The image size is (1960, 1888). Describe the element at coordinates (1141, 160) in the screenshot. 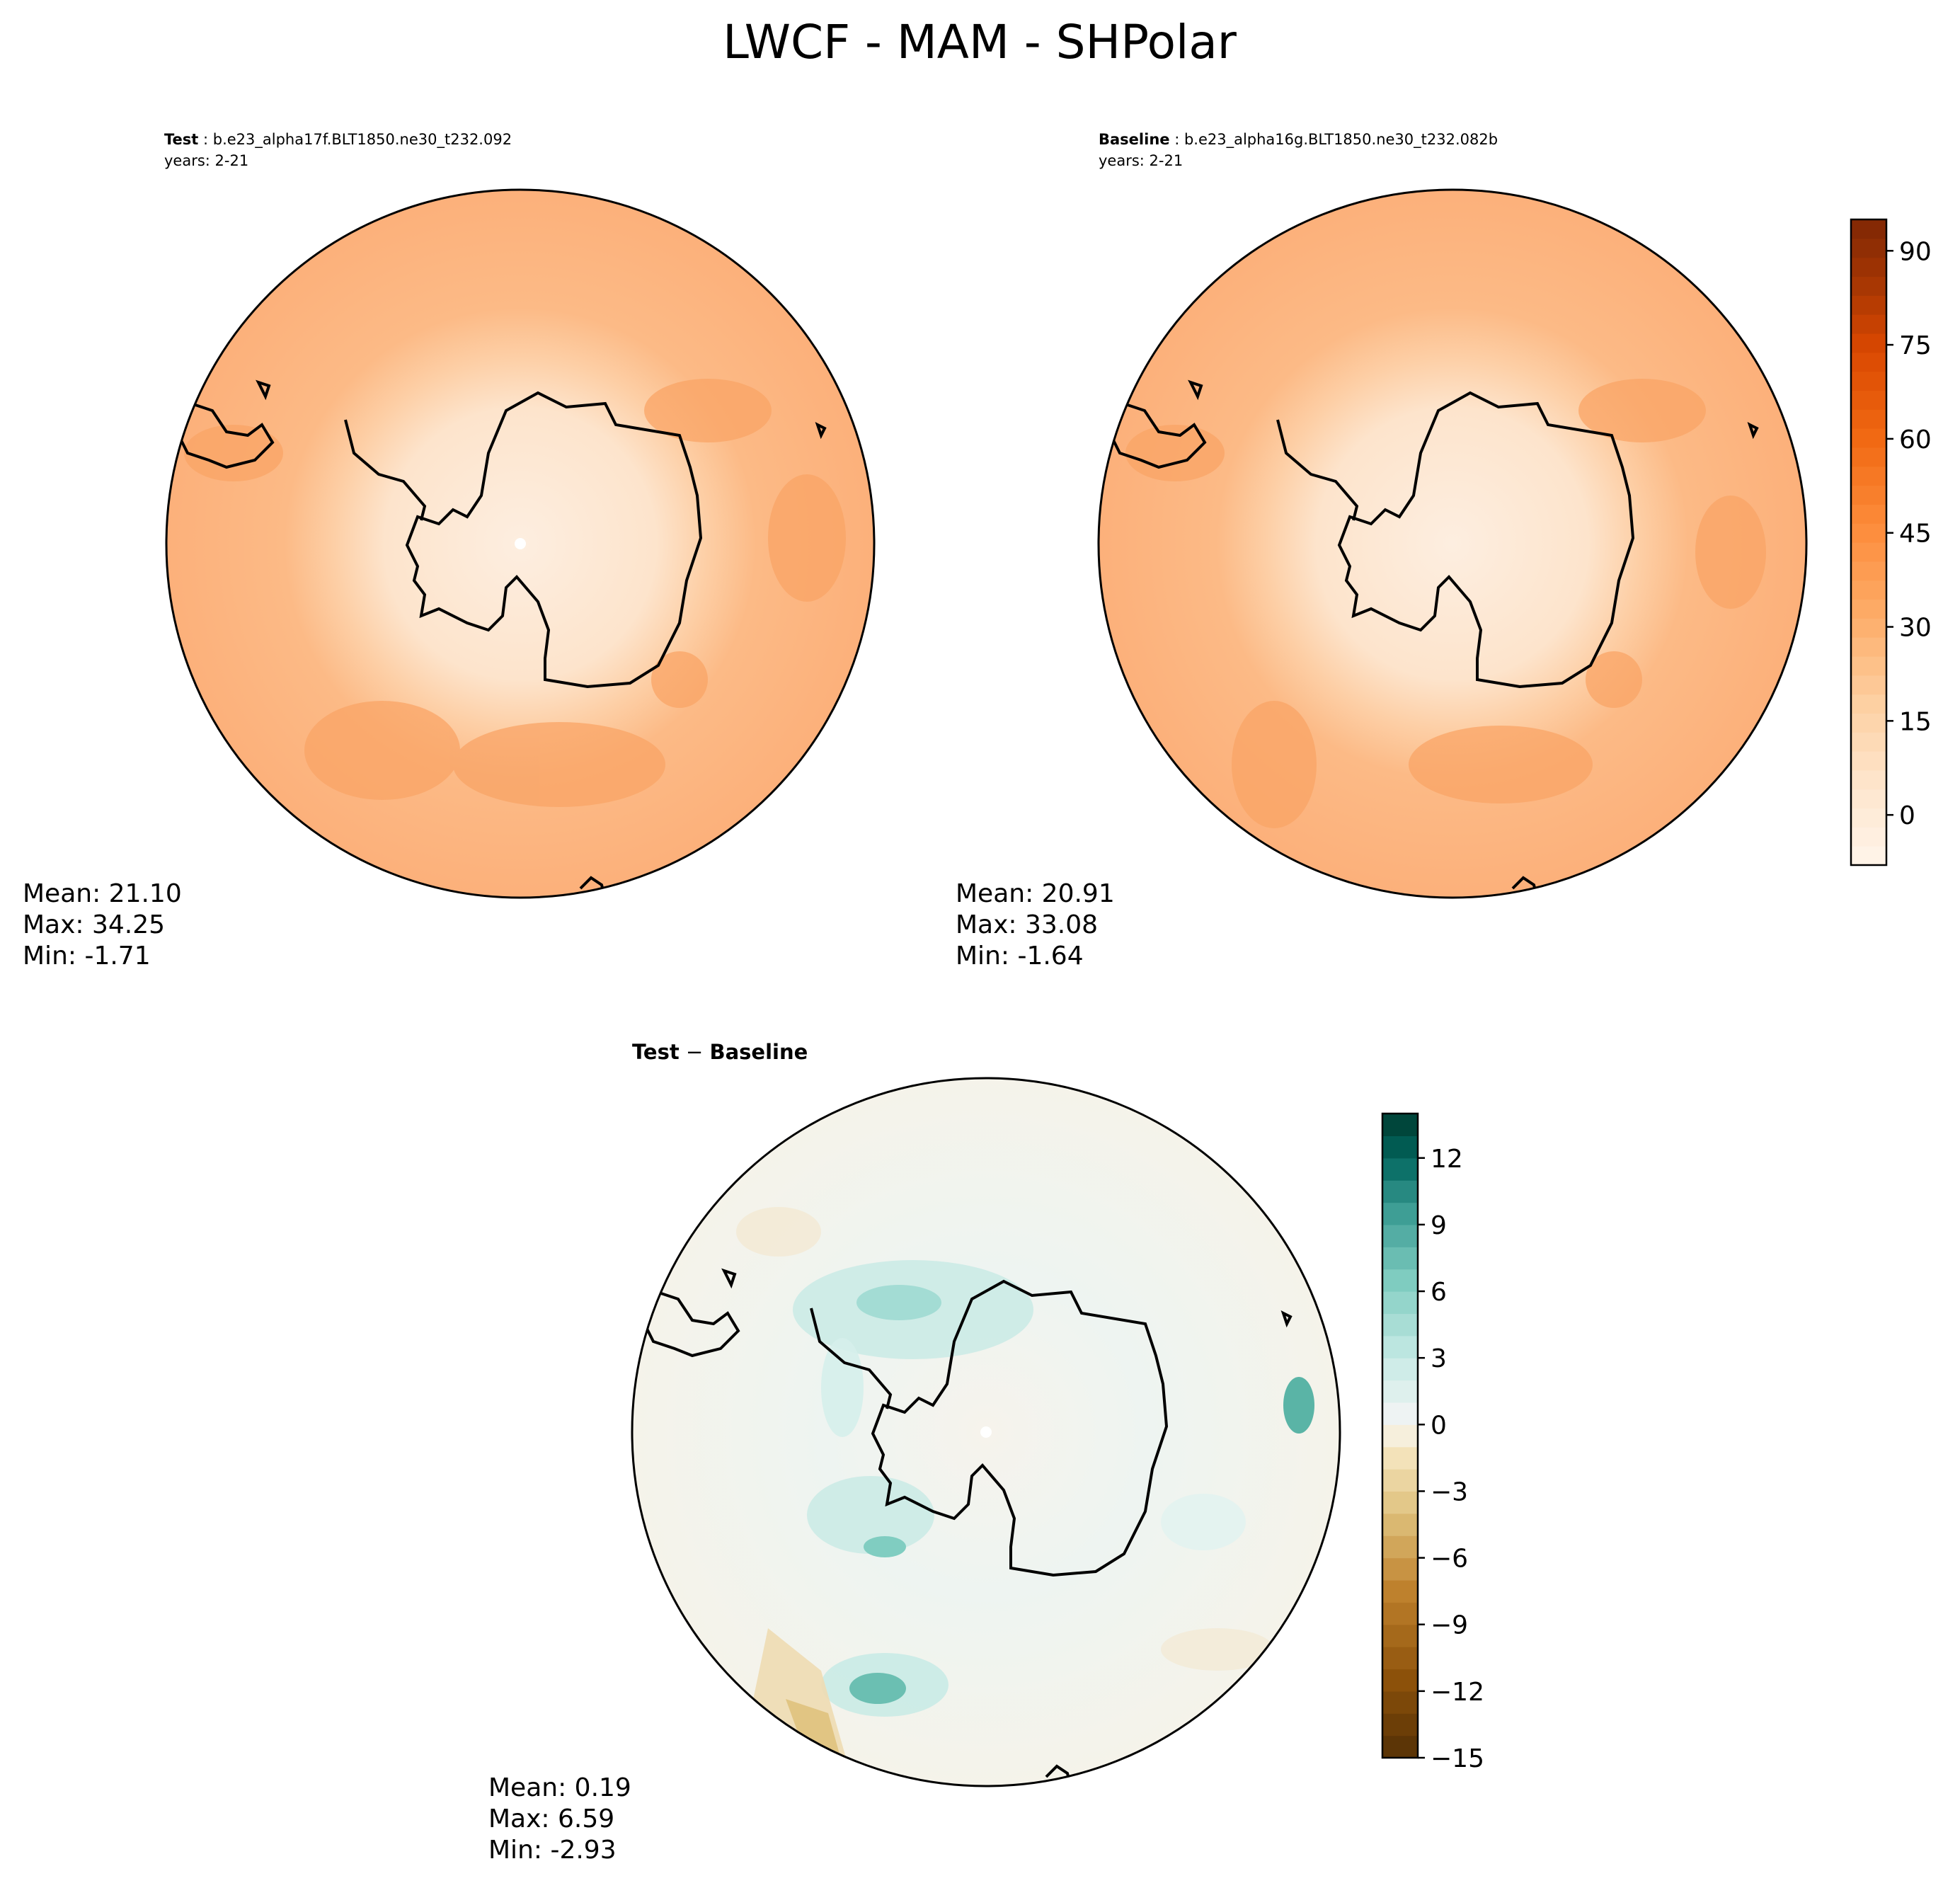

I see `baseline-years: years: 2-21` at that location.